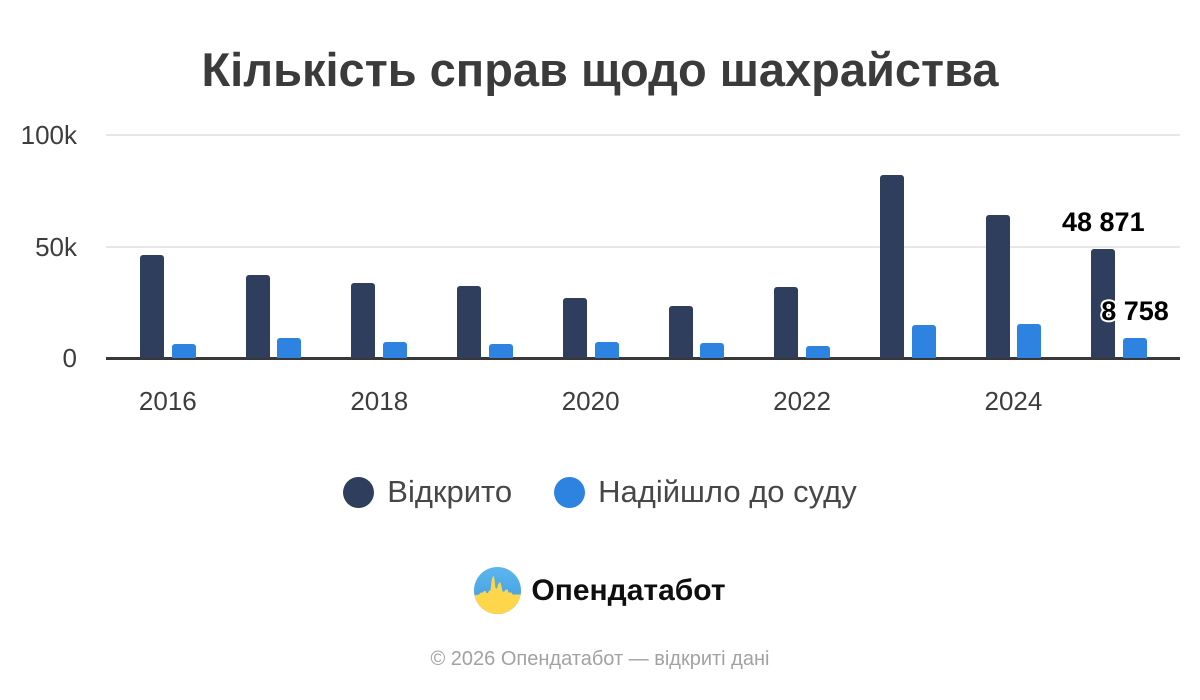 The image size is (1200, 700). What do you see at coordinates (152, 306) in the screenshot?
I see `opened-bar-2016` at bounding box center [152, 306].